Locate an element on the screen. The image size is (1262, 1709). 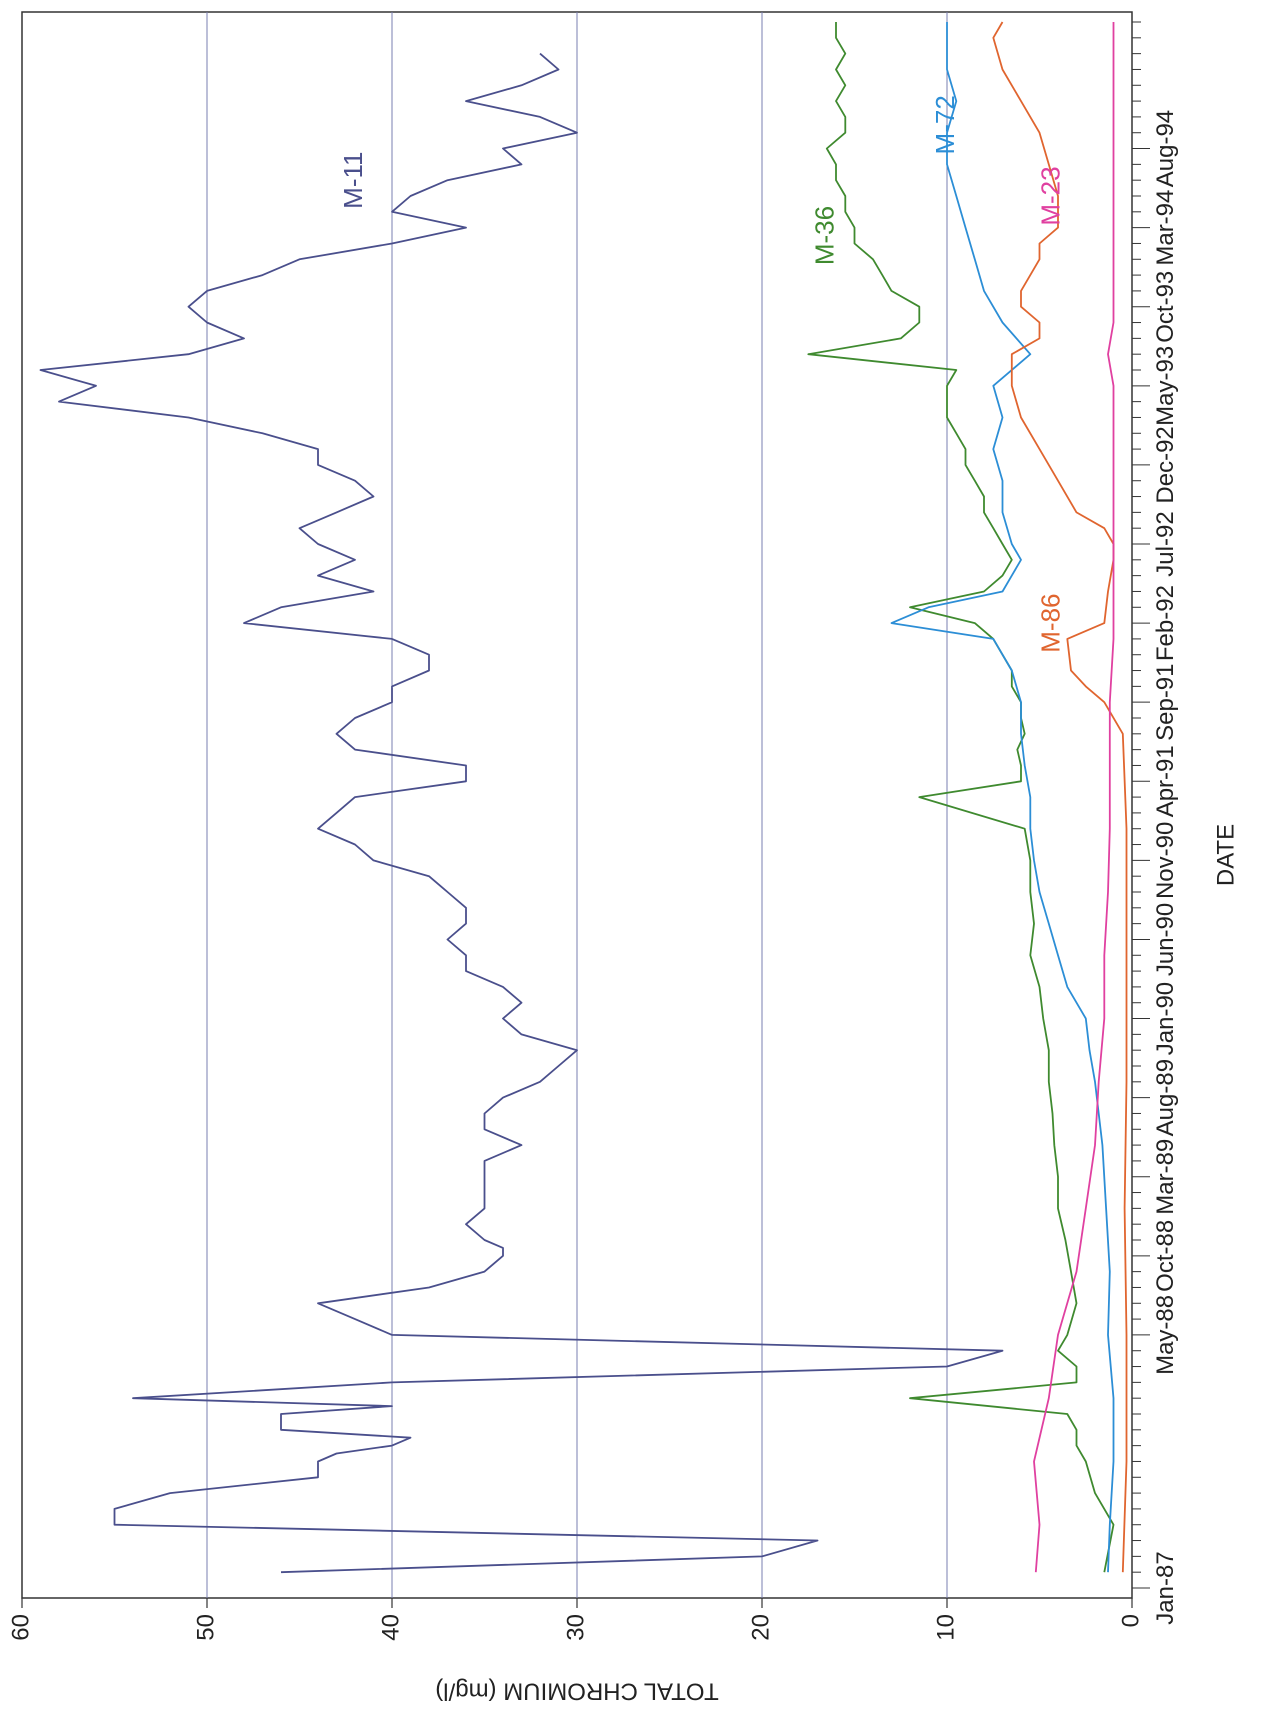
series-label-m-86: M-86 is located at coordinates (1050, 622).